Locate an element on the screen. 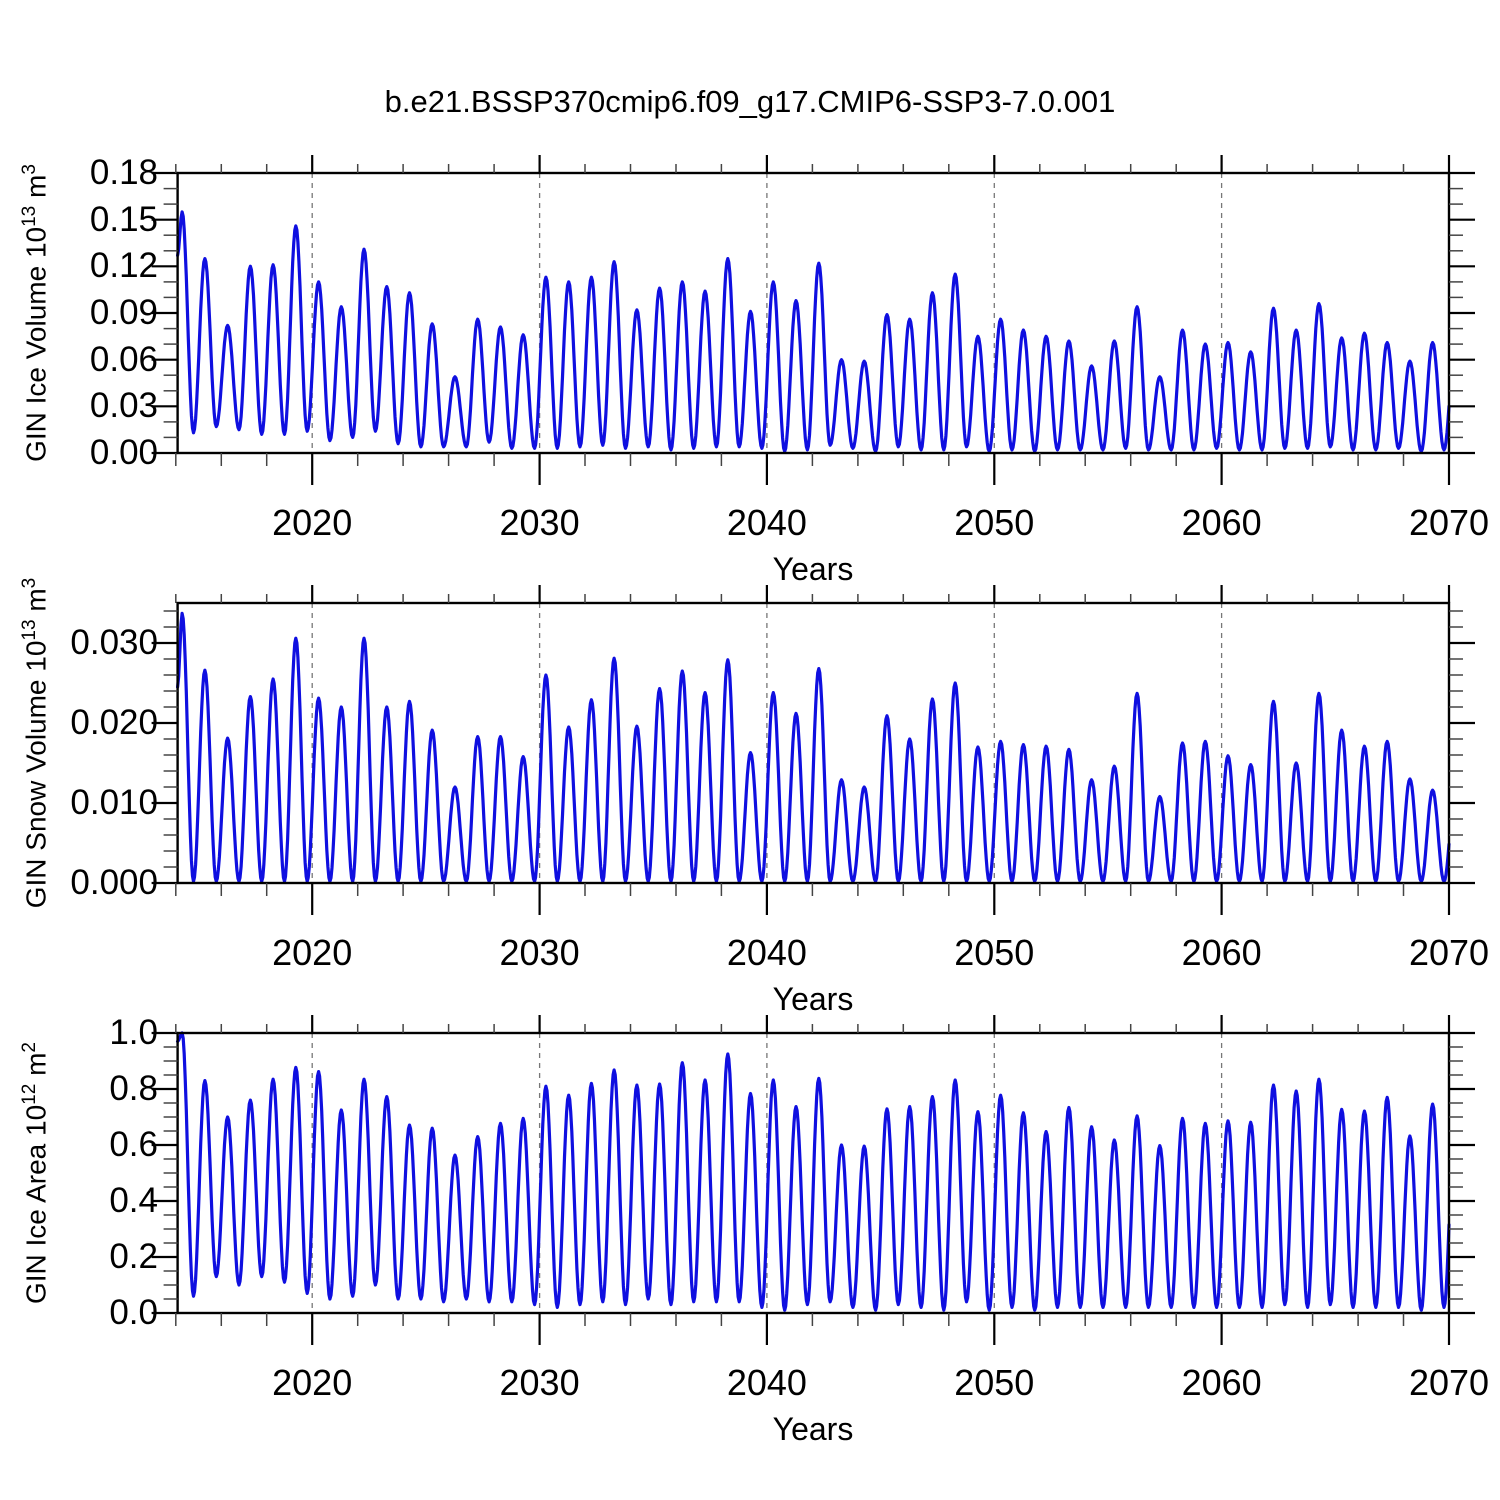  x-tick-label-ice-area: 2060 is located at coordinates (1221, 1382).